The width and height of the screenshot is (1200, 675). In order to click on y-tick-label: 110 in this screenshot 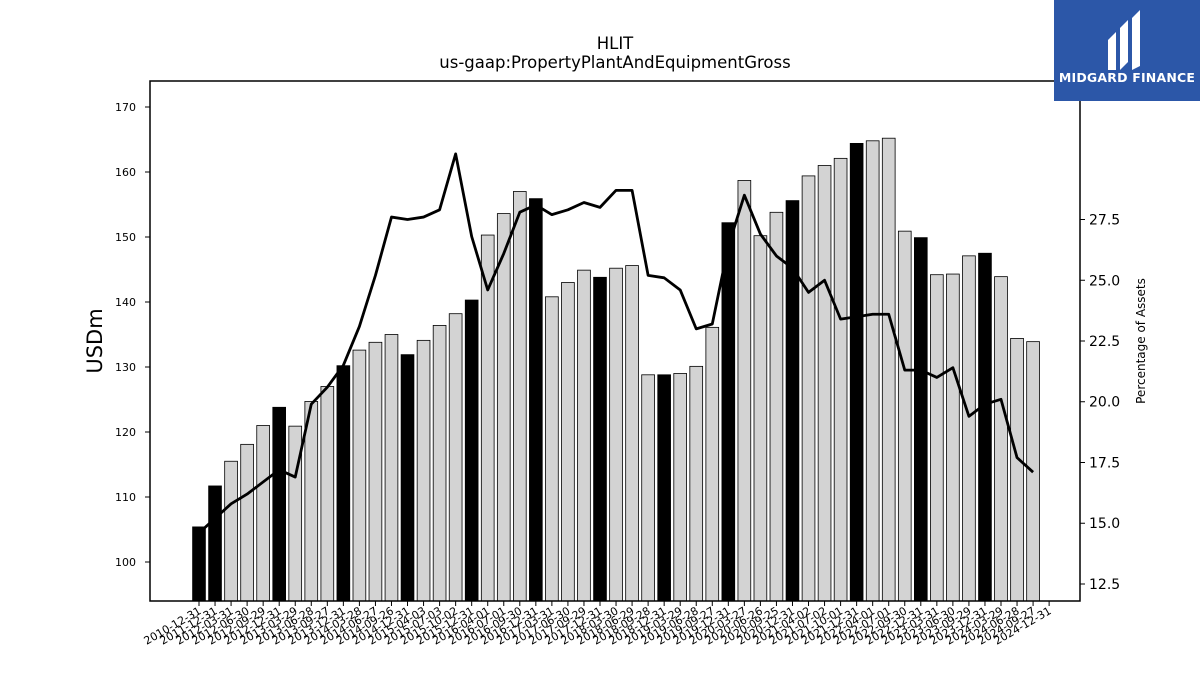, I will do `click(125, 497)`.